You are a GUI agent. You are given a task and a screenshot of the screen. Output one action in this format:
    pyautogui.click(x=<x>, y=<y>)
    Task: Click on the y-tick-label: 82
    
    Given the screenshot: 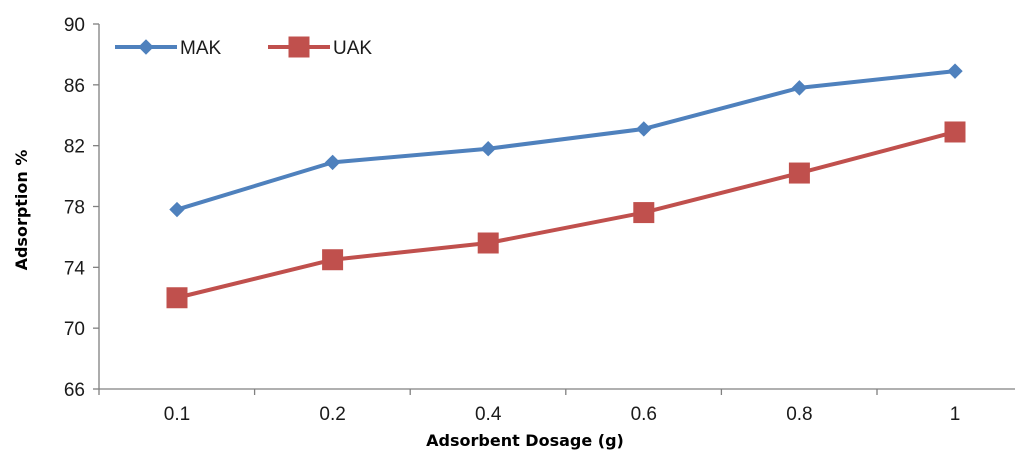 What is the action you would take?
    pyautogui.click(x=74, y=147)
    